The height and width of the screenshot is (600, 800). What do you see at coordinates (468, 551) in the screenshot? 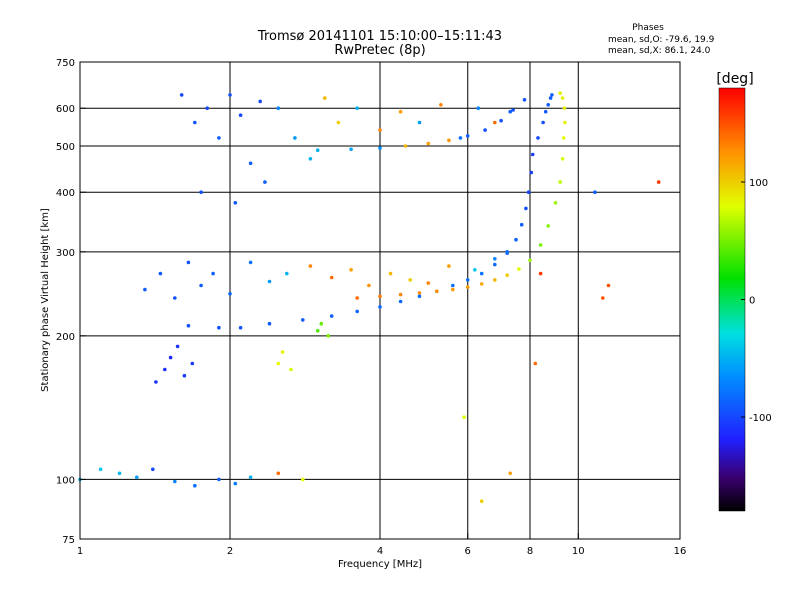
I see `x-tick-label: 6` at bounding box center [468, 551].